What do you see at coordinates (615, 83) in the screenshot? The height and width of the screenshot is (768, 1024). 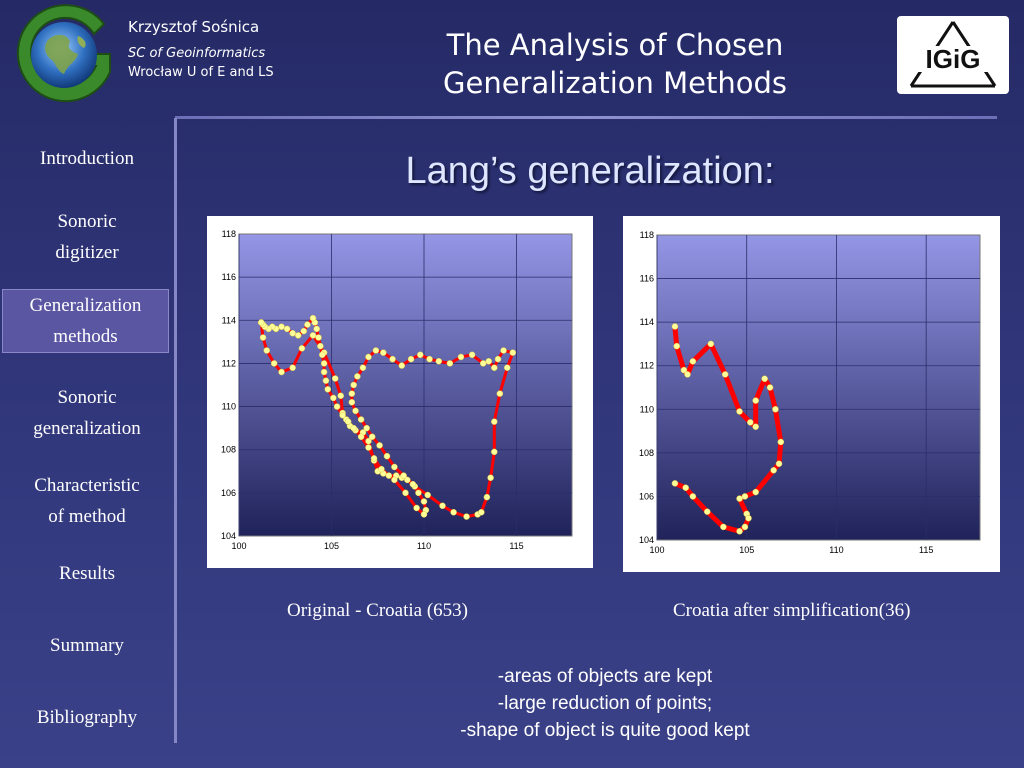 I see `presentation-title-line2: Generalization Methods` at bounding box center [615, 83].